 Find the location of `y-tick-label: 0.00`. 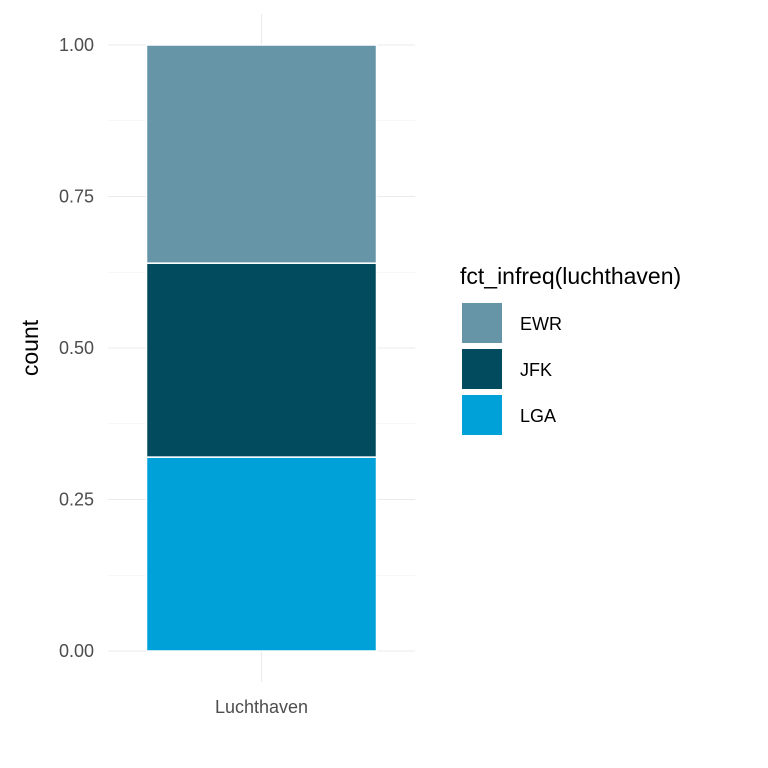

y-tick-label: 0.00 is located at coordinates (76, 651).